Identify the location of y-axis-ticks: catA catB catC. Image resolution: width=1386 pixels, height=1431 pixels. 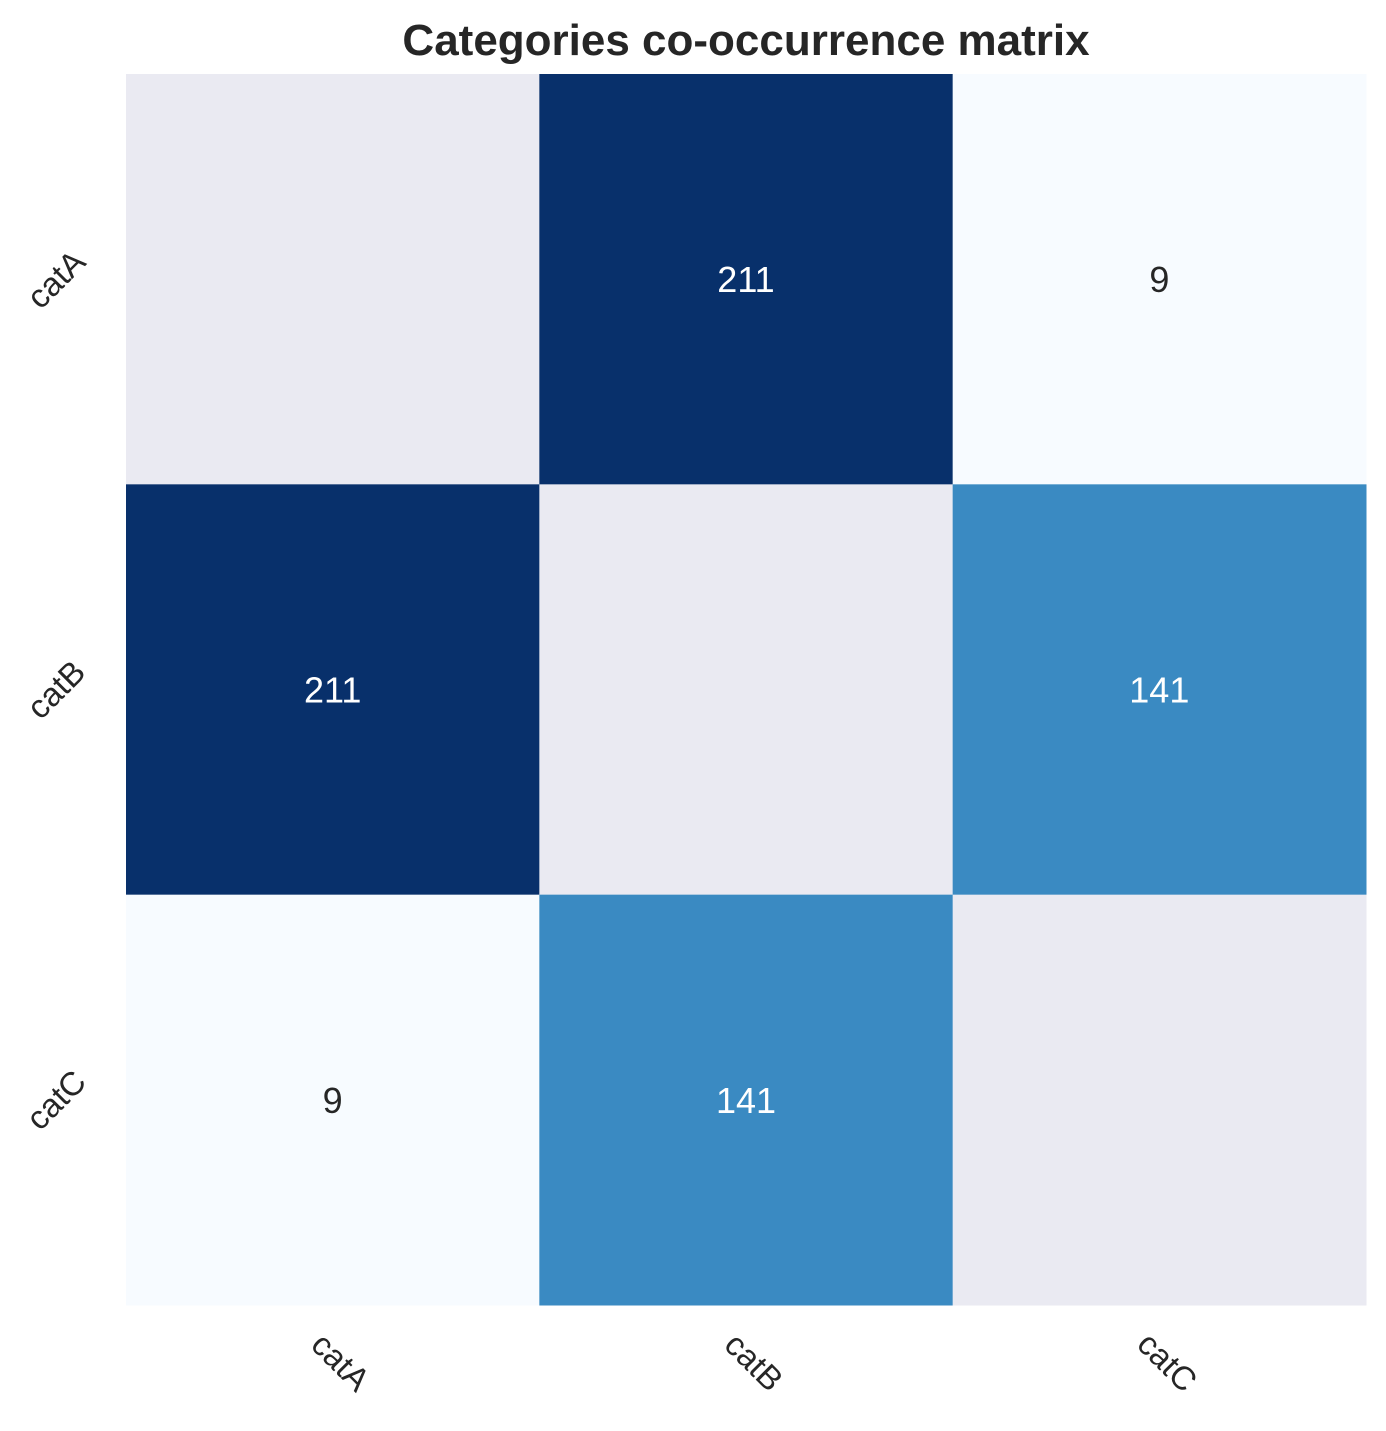
(56, 690).